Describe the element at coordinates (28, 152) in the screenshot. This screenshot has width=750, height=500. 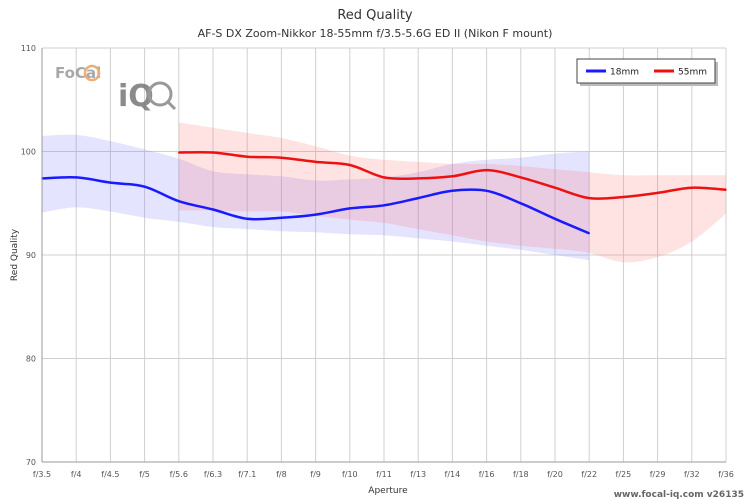
I see `y-tick-label: 100` at that location.